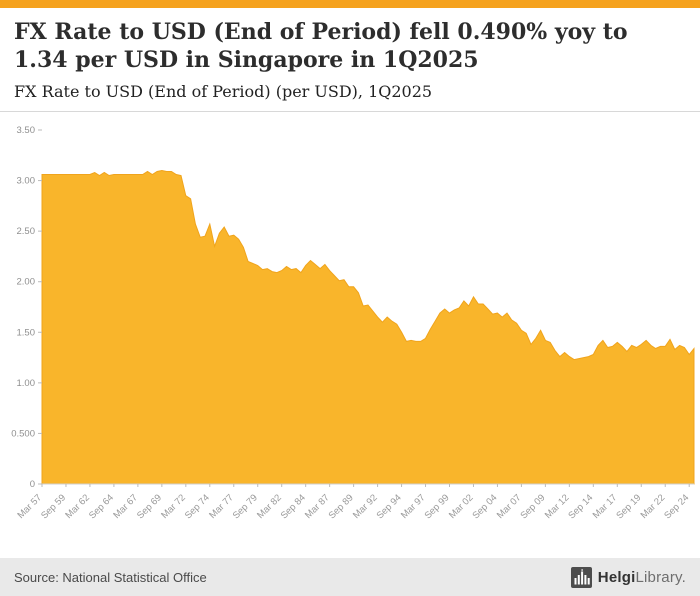  Describe the element at coordinates (26, 231) in the screenshot. I see `svg-text: 2.50` at that location.